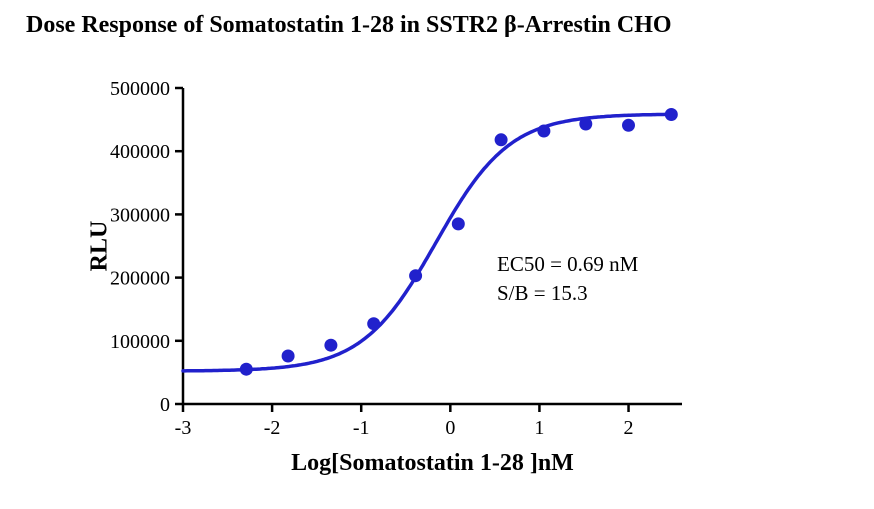 The width and height of the screenshot is (874, 509). I want to click on signal-to-background-value: S/B = 15.3, so click(542, 293).